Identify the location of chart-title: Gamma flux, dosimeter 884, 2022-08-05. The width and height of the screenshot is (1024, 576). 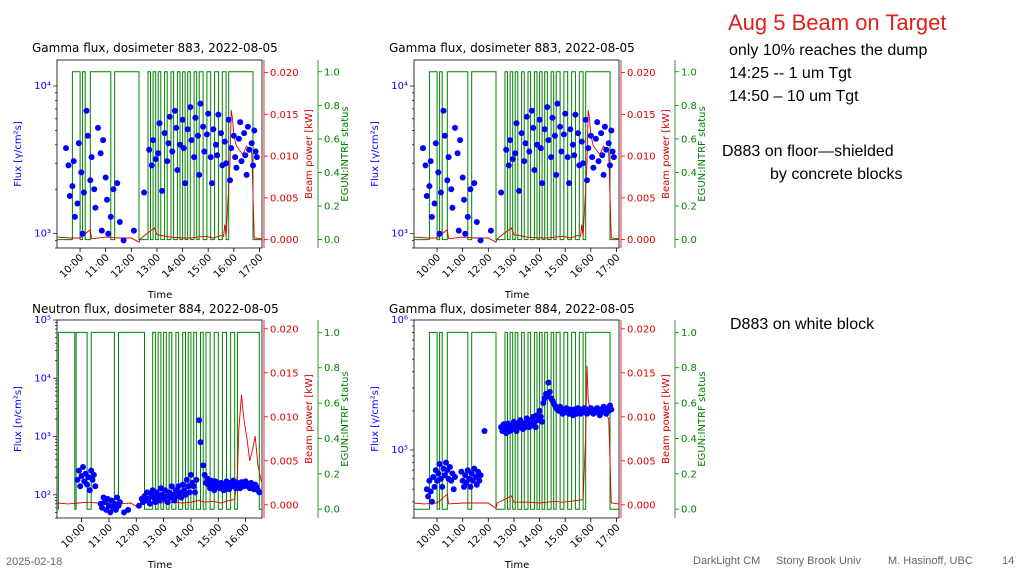
(512, 309).